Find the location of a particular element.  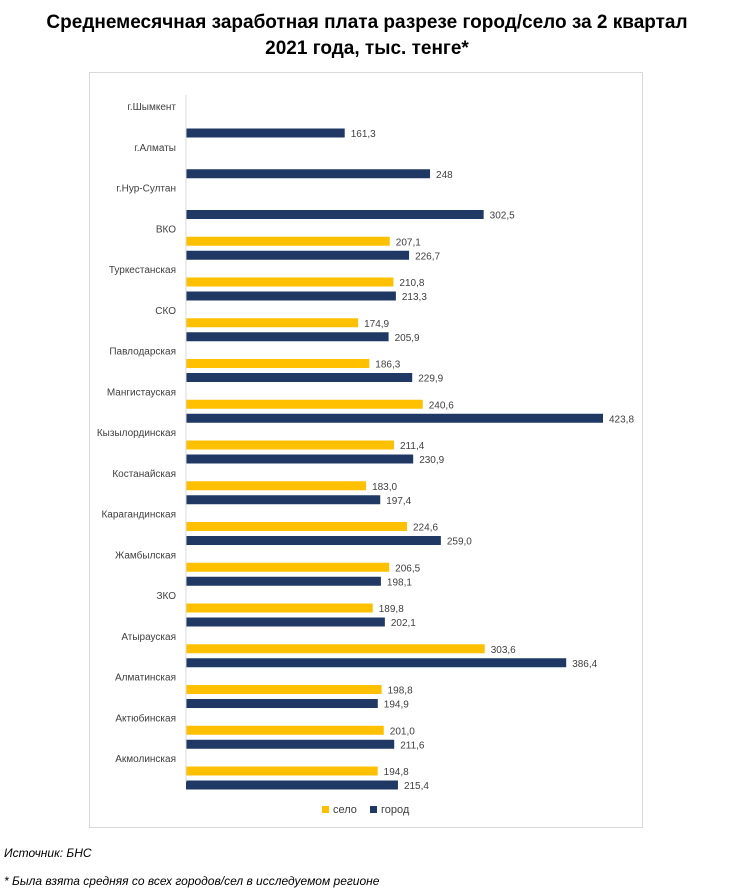

category-label: СКО is located at coordinates (165, 311).